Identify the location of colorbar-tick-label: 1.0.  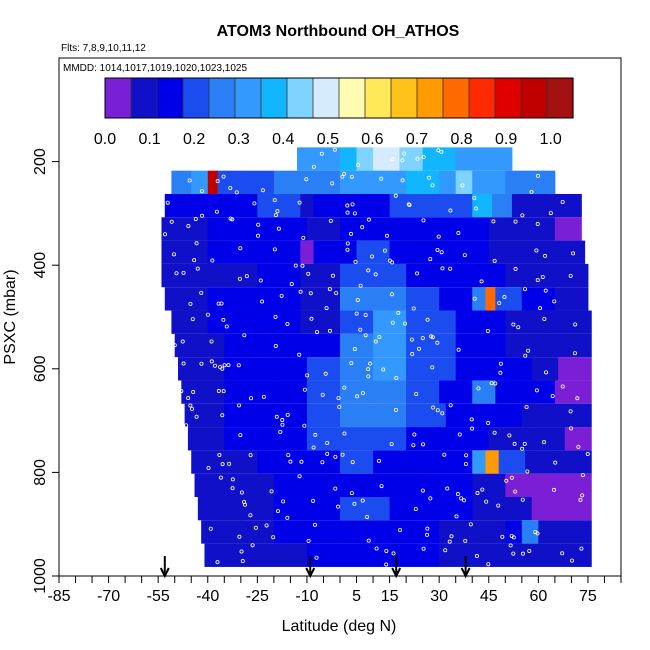
(551, 139).